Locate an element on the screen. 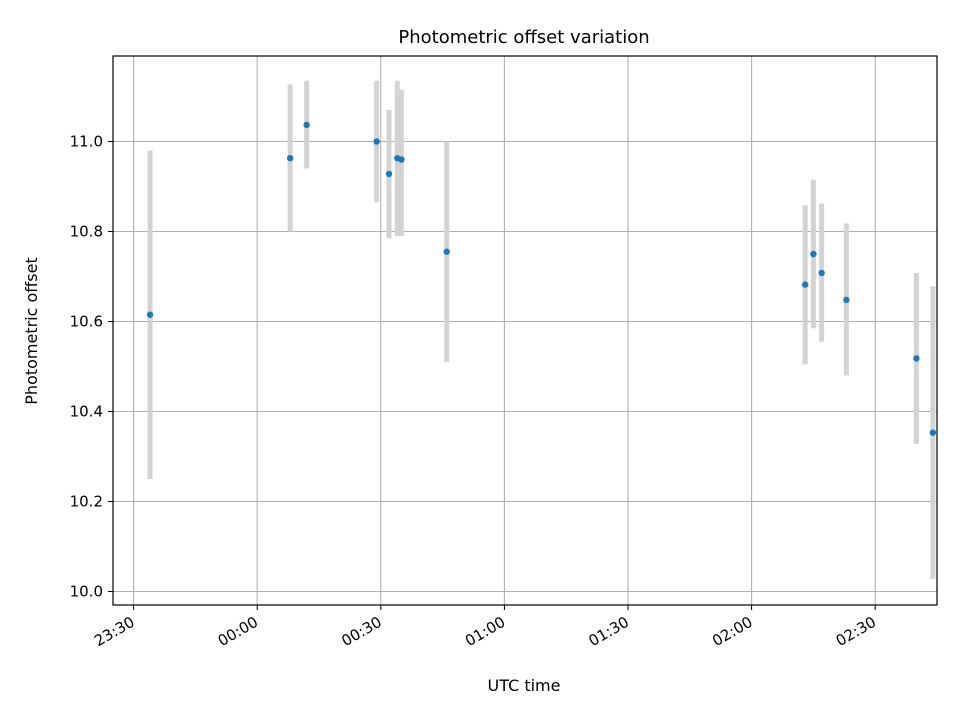 Image resolution: width=960 pixels, height=720 pixels. y-tick-label: 10.4 is located at coordinates (86, 412).